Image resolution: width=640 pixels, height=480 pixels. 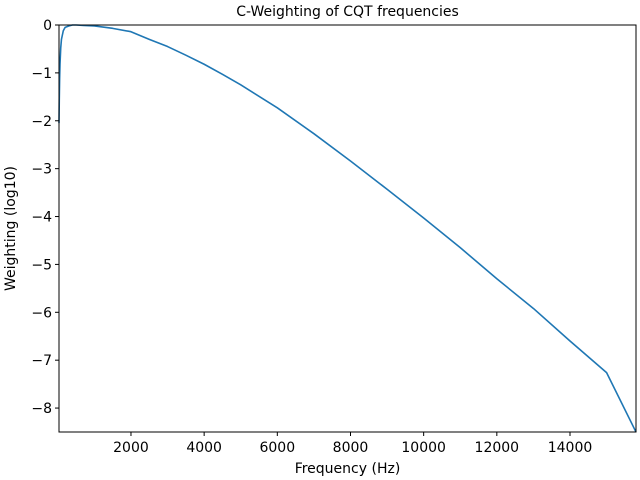 What do you see at coordinates (41, 265) in the screenshot?
I see `y-tick-label: −5` at bounding box center [41, 265].